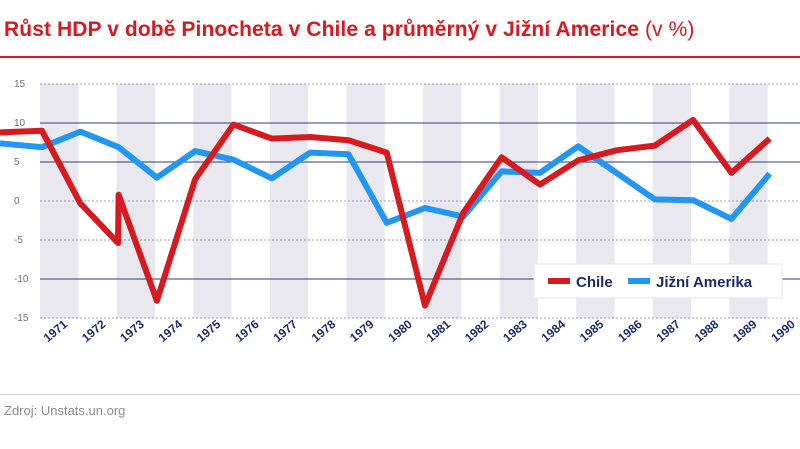 Image resolution: width=800 pixels, height=449 pixels. What do you see at coordinates (704, 282) in the screenshot?
I see `legend-label-south-america: Jižní Amerika` at bounding box center [704, 282].